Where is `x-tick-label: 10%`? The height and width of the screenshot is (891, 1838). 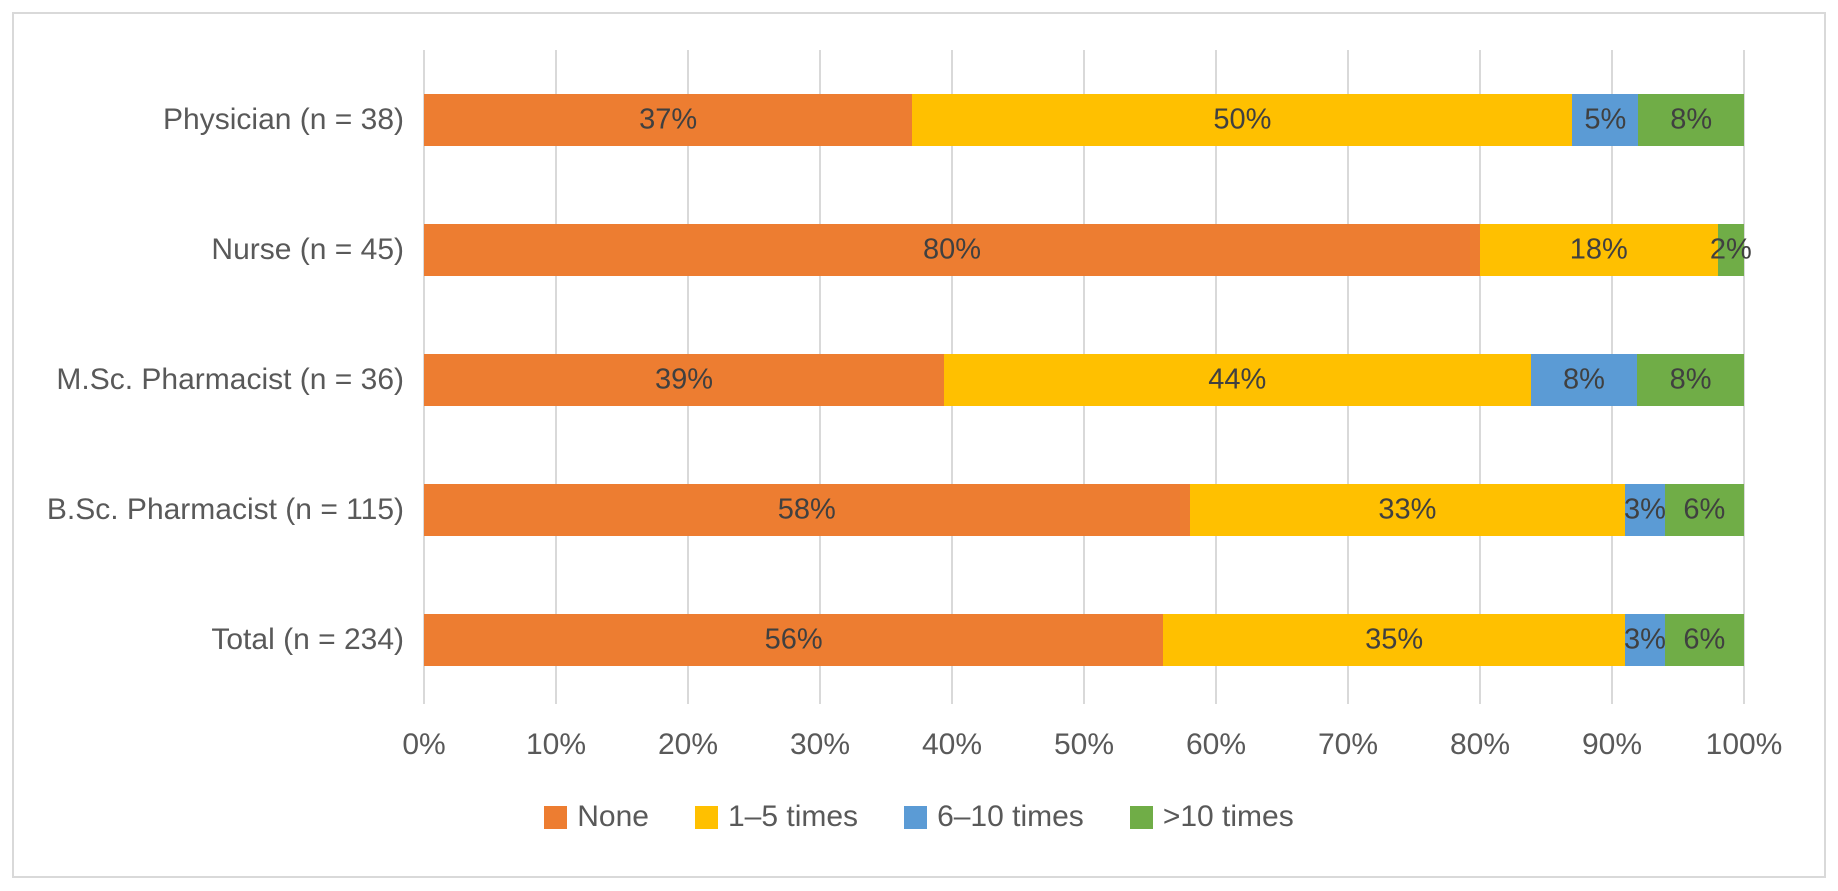 x-tick-label: 10% is located at coordinates (556, 744).